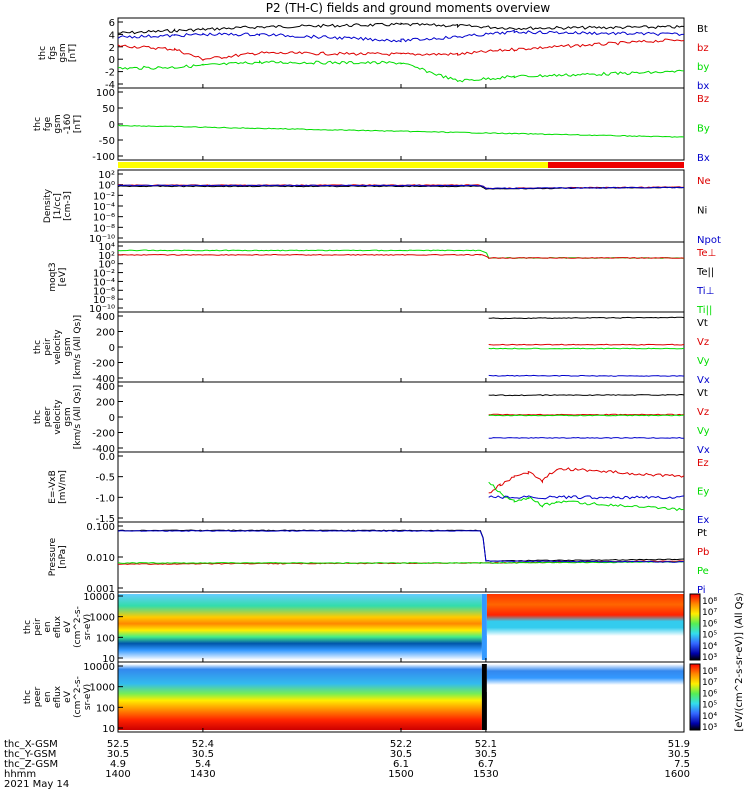 The image size is (750, 800). I want to click on series-Ex, so click(586, 497).